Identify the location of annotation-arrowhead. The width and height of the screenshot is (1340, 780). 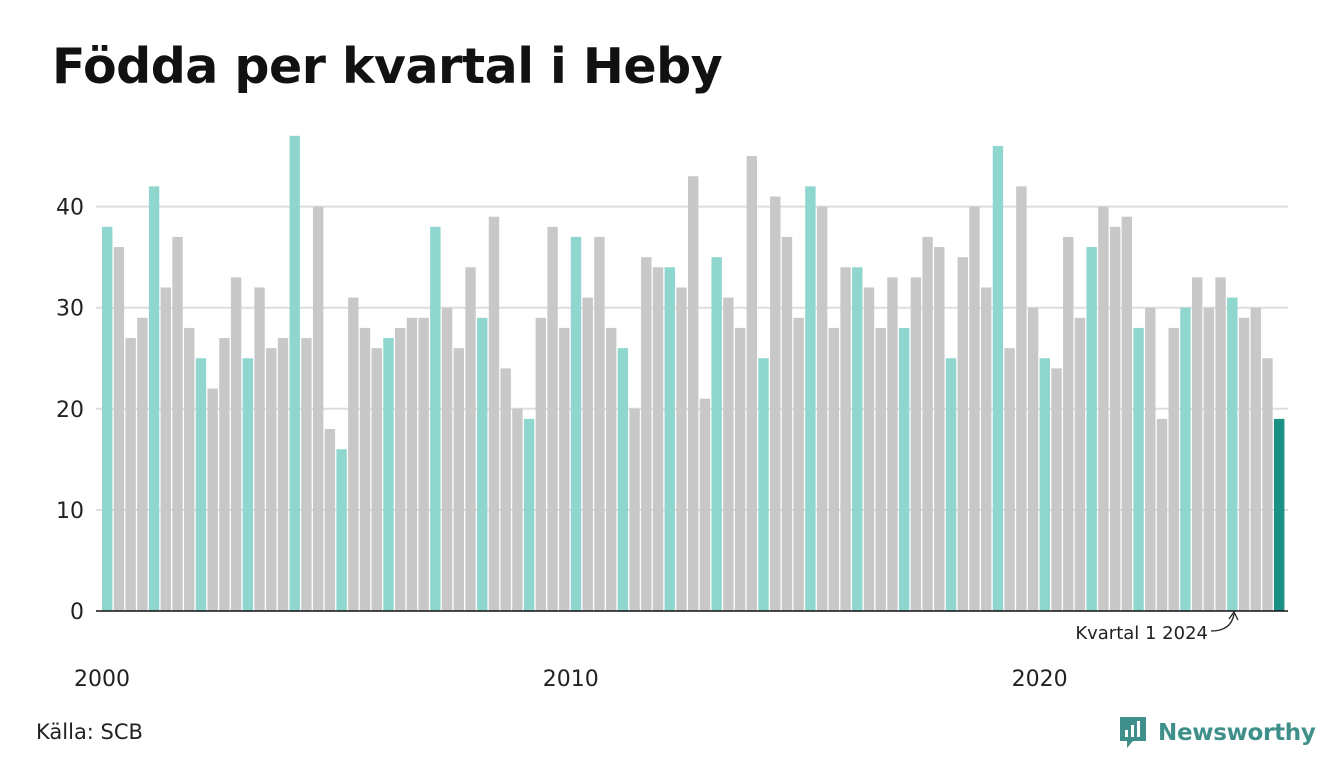
(1233, 615).